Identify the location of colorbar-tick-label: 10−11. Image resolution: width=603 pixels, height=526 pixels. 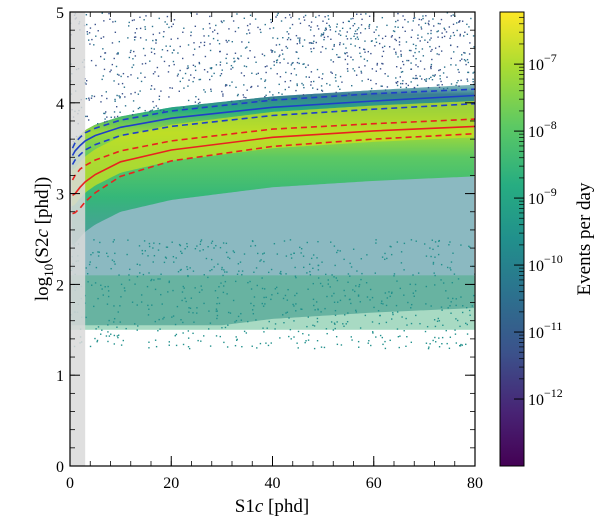
(545, 330).